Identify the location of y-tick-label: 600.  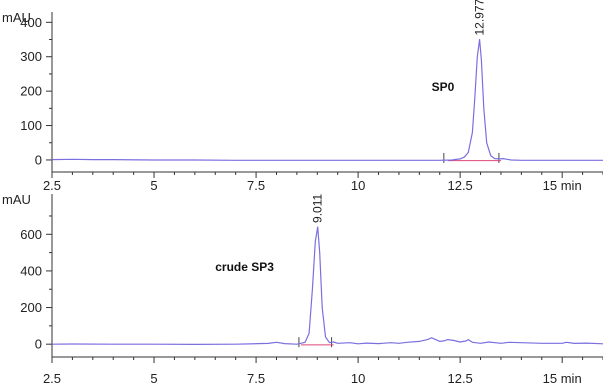
(31, 234).